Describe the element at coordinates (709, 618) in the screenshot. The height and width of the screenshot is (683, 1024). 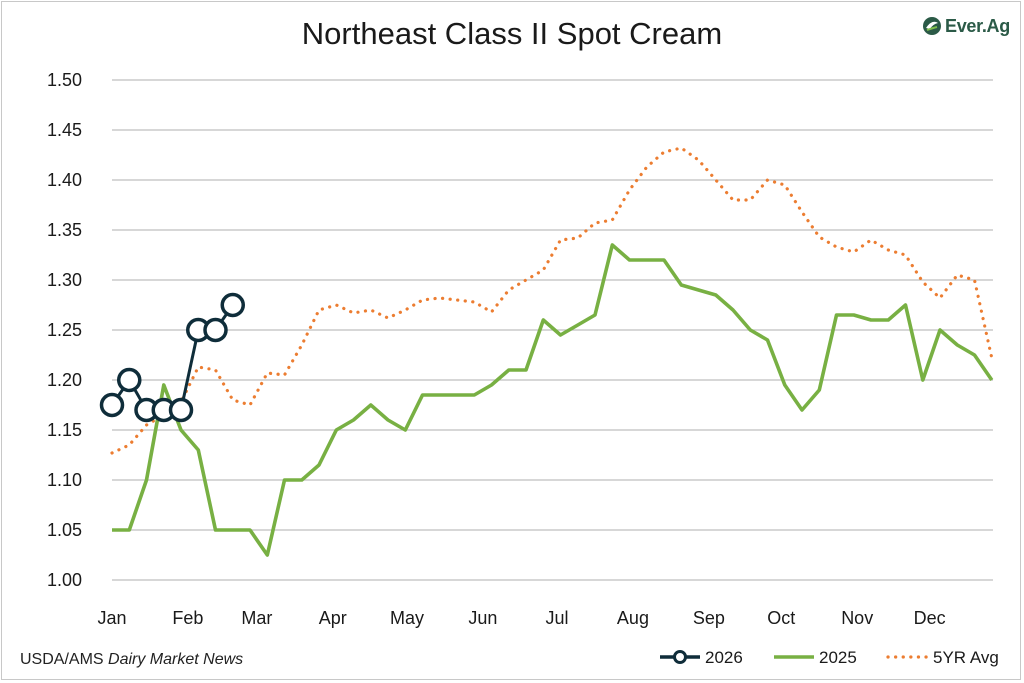
I see `x-tick-label: Sep` at that location.